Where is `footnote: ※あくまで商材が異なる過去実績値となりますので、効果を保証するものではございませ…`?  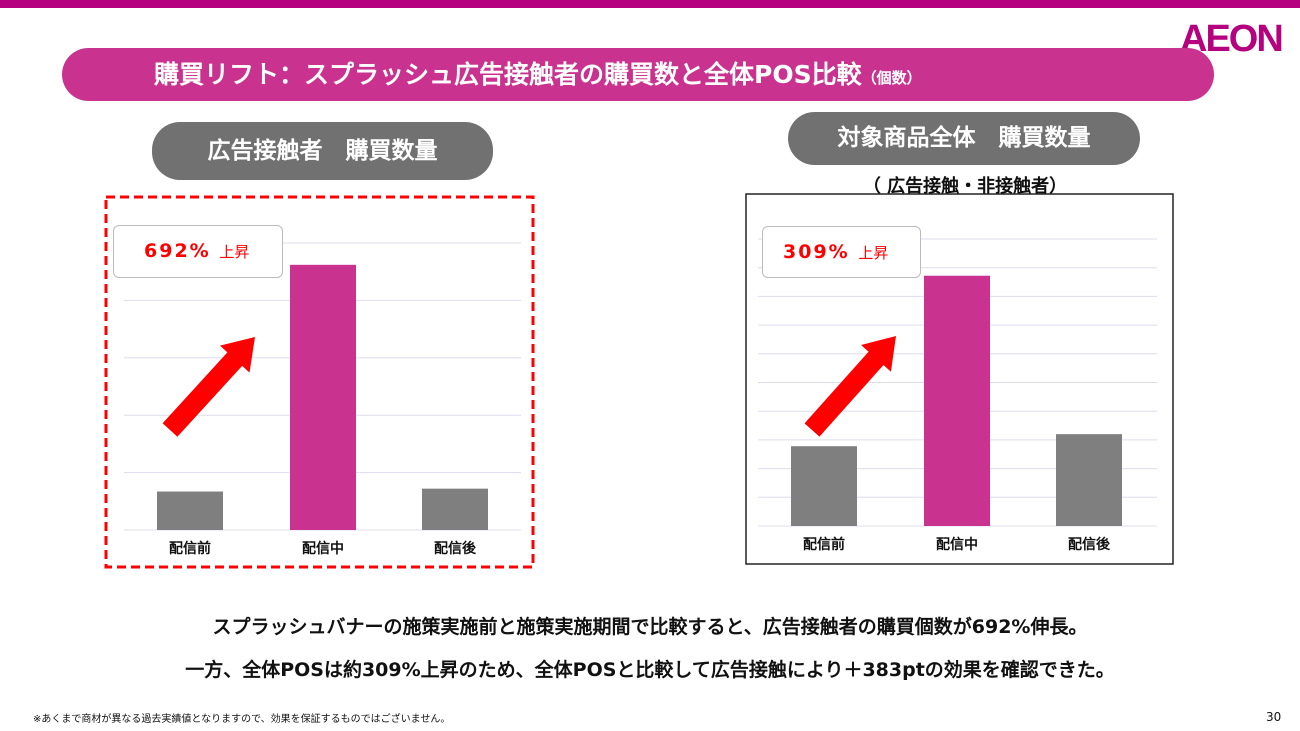 footnote: ※あくまで商材が異なる過去実績値となりますので、効果を保証するものではございませ… is located at coordinates (242, 719).